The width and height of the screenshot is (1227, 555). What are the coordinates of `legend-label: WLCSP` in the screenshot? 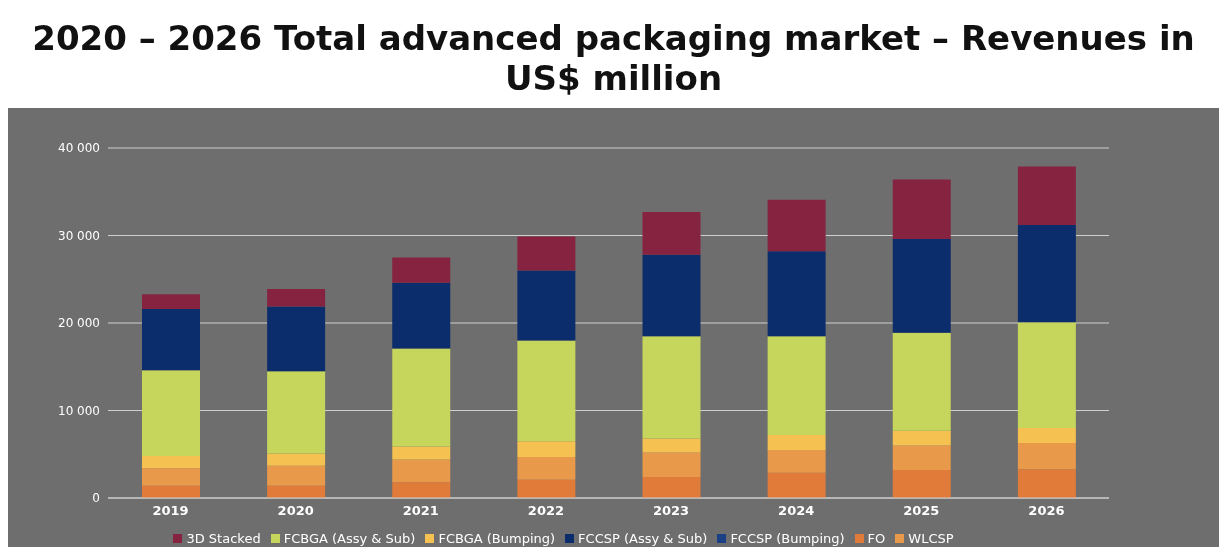 It's located at (931, 538).